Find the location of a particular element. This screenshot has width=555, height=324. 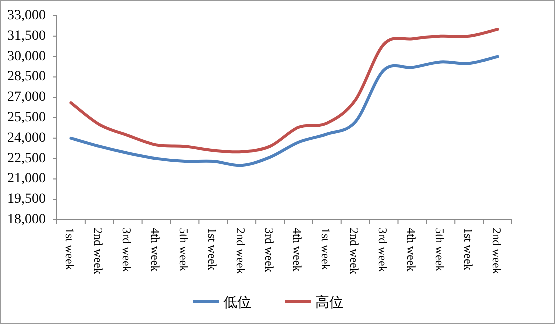

y-tick-label: 19,500 is located at coordinates (27, 200).